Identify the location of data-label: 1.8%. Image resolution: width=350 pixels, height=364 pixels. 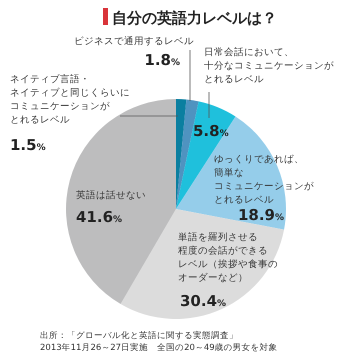
(162, 60).